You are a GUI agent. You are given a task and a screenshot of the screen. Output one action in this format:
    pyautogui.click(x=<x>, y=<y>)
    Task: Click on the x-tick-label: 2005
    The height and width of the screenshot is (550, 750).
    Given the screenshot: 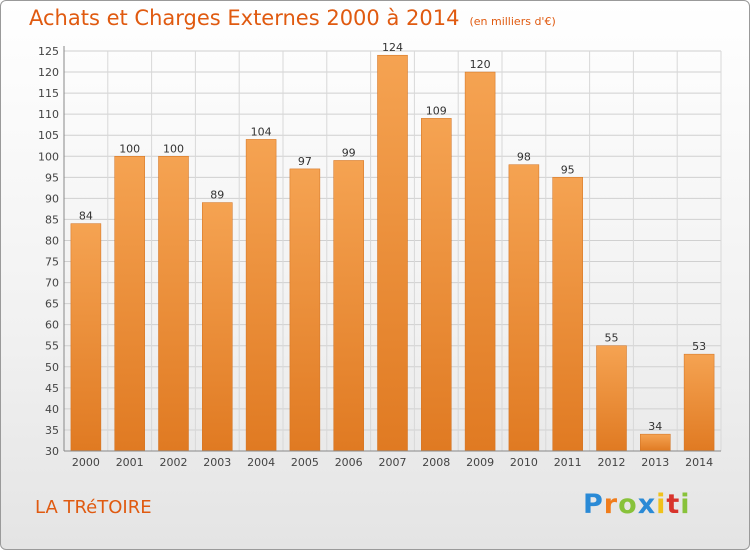 What is the action you would take?
    pyautogui.click(x=305, y=462)
    